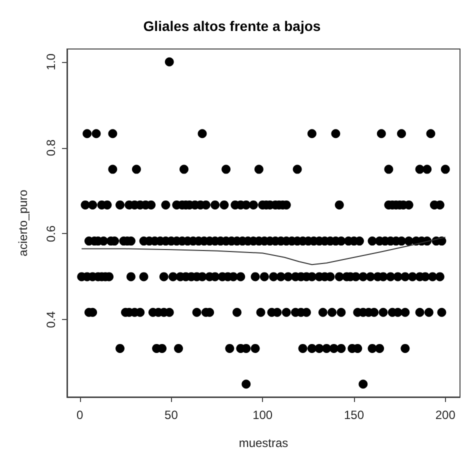 The width and height of the screenshot is (464, 464). What do you see at coordinates (262, 415) in the screenshot?
I see `x-tick-label: 100` at bounding box center [262, 415].